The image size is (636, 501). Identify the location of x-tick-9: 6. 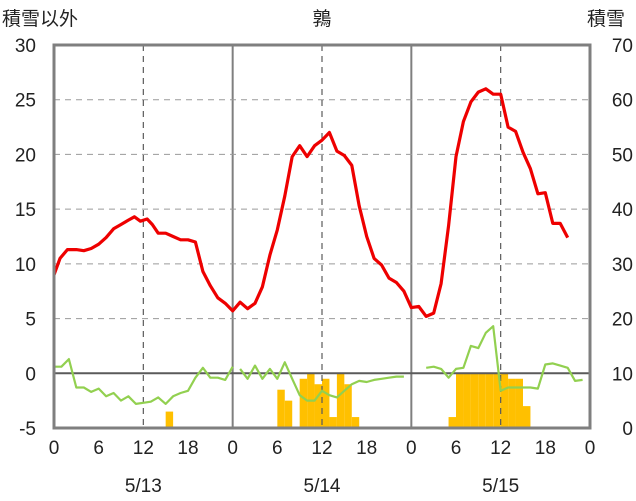
(456, 448).